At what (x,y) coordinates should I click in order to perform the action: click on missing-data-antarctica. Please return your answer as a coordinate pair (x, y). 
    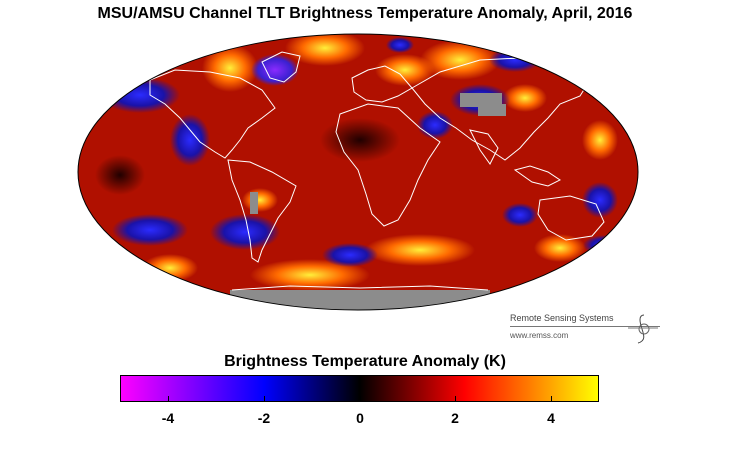
    Looking at the image, I should click on (360, 300).